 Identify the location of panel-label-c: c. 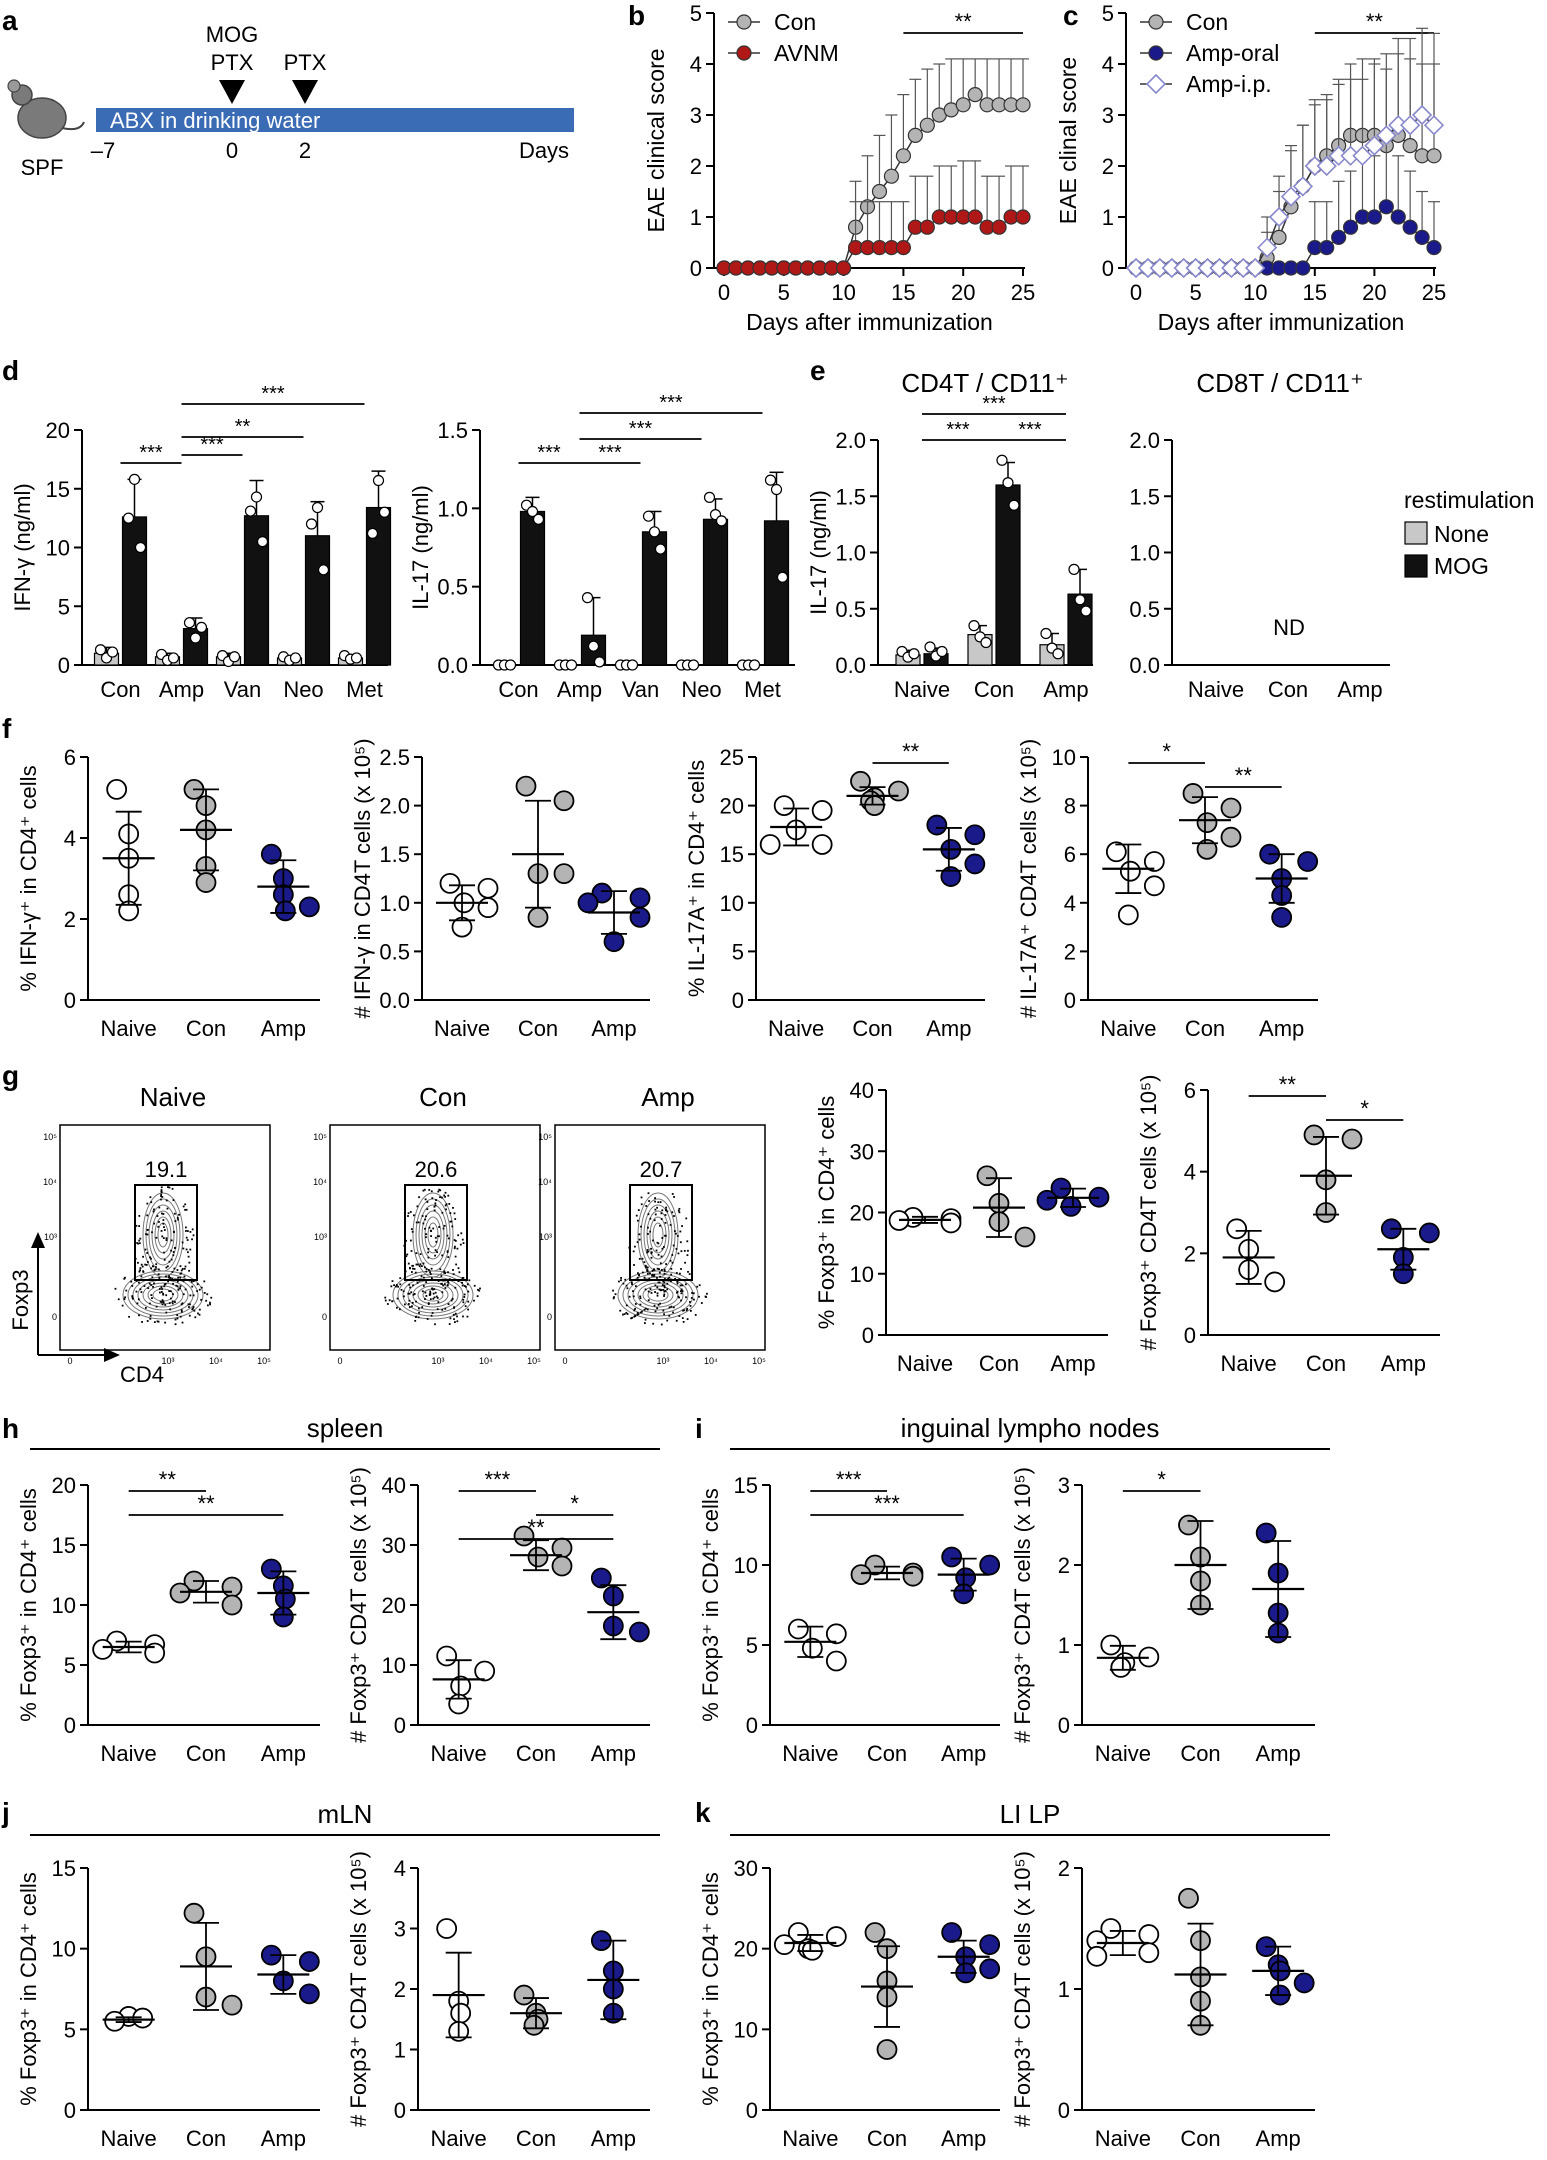
(1071, 15).